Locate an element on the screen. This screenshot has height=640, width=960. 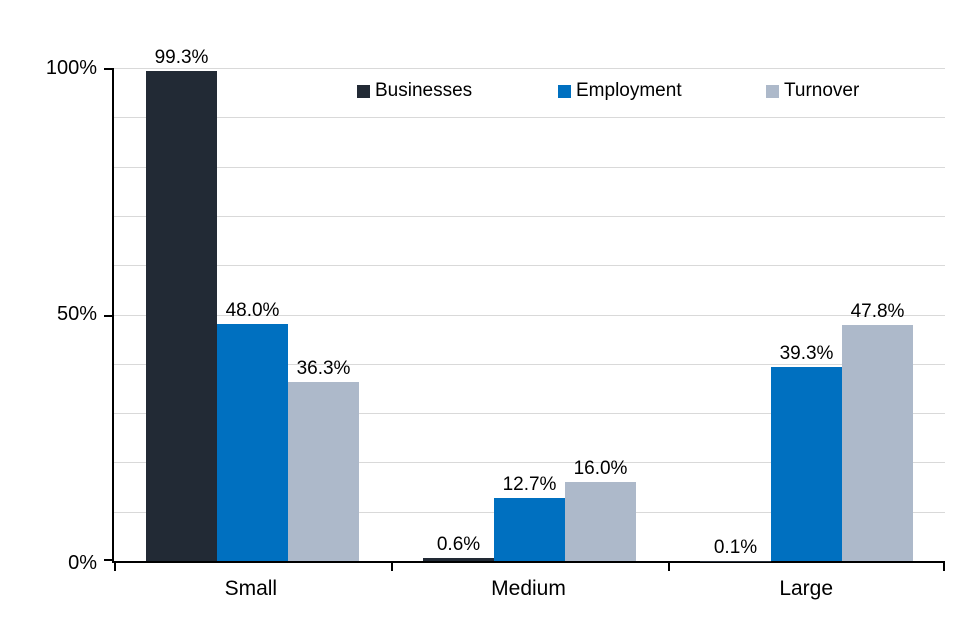
bar-turnover-medium is located at coordinates (600, 521).